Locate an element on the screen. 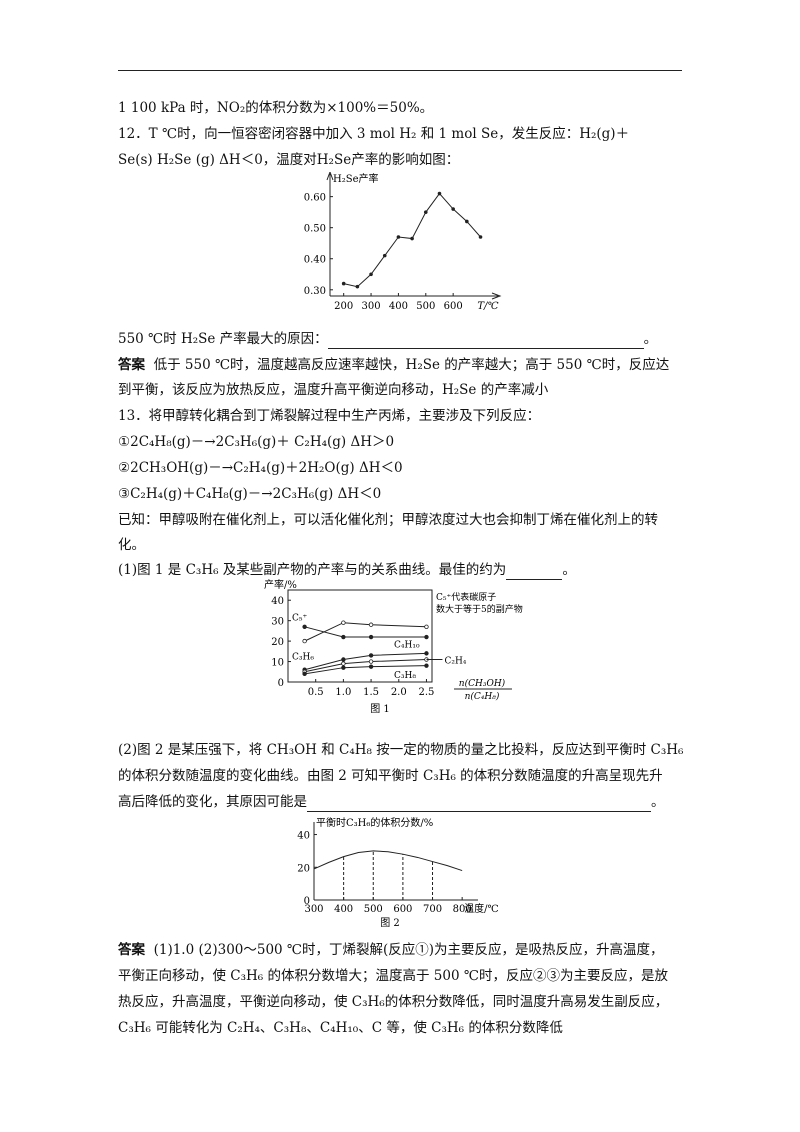 This screenshot has height=1132, width=800. reaction-3: ③C₂H₄(g)＋C₄H₈(g)－→2C₃H₆(g) ΔH＜0 is located at coordinates (250, 494).